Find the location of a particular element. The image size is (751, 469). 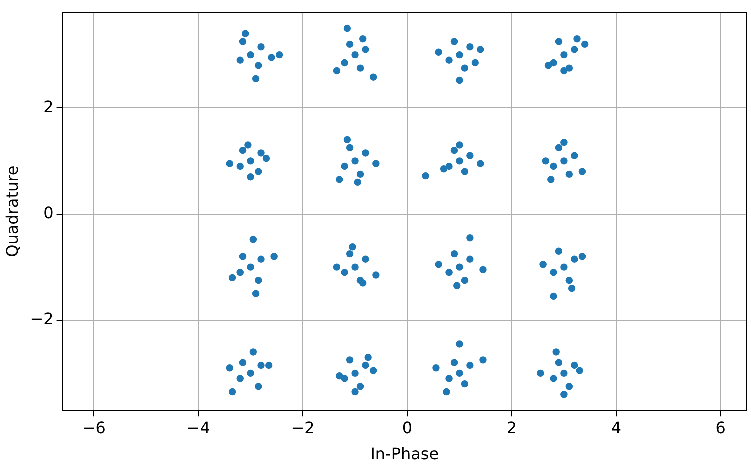

y-tick-label: −2 is located at coordinates (42, 319).